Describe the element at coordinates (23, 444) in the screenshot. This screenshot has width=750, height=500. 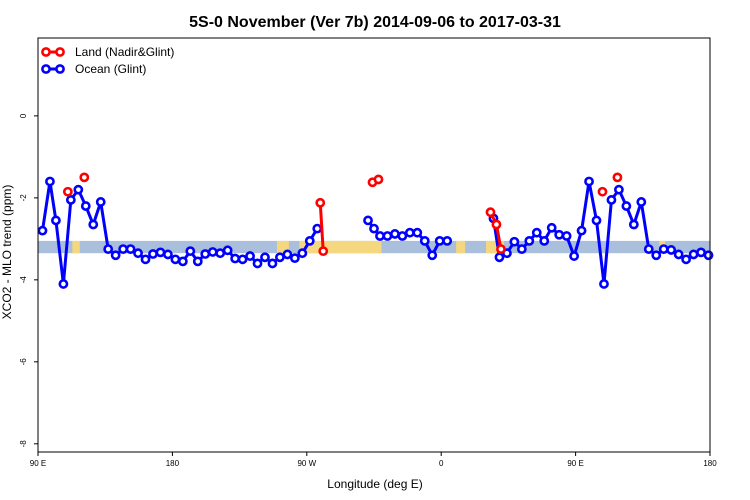
I see `y-tick-label: -8` at that location.